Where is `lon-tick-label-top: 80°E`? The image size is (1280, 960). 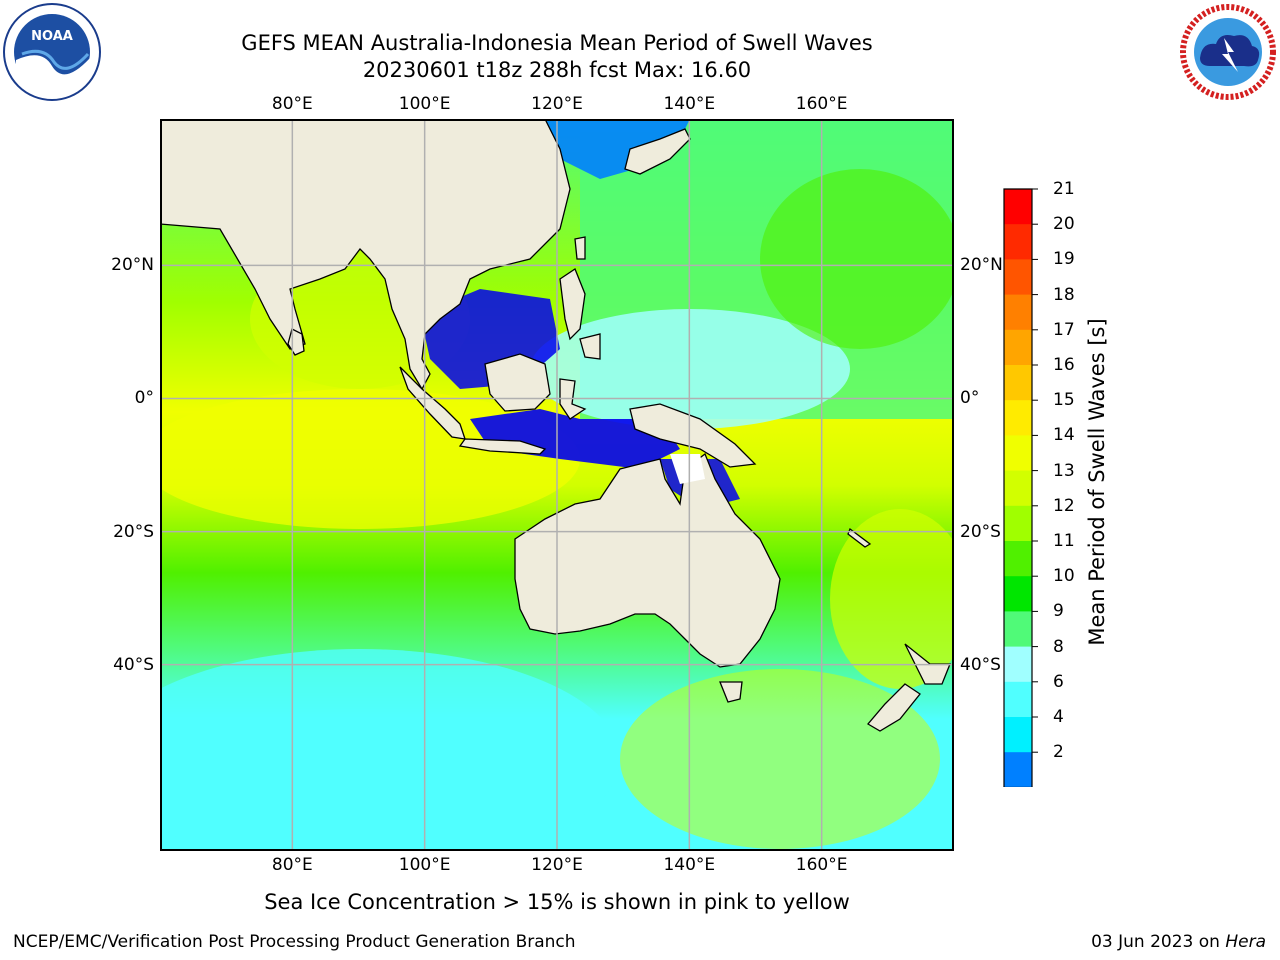 lon-tick-label-top: 80°E is located at coordinates (292, 104).